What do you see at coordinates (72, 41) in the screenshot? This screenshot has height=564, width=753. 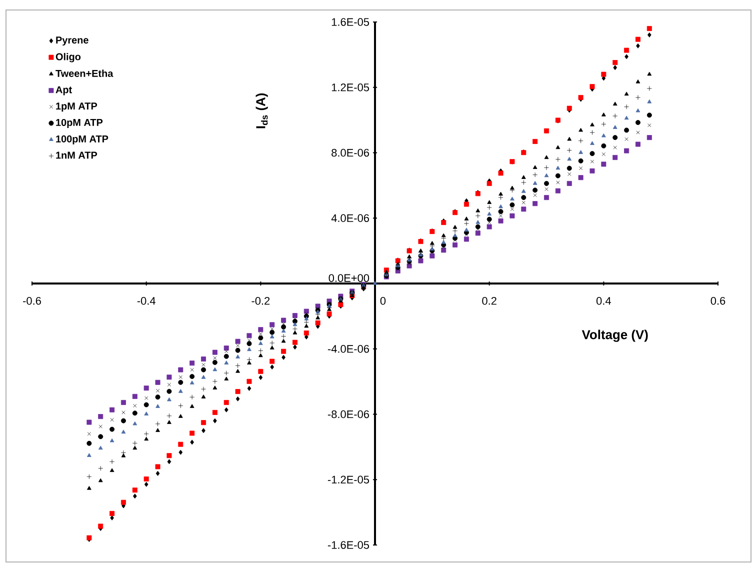 I see `legend-label: Pyrene` at bounding box center [72, 41].